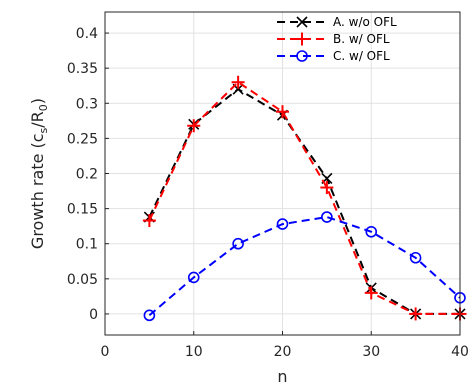 The width and height of the screenshot is (474, 389). What do you see at coordinates (93, 315) in the screenshot?
I see `y-tick-label: 0` at bounding box center [93, 315].